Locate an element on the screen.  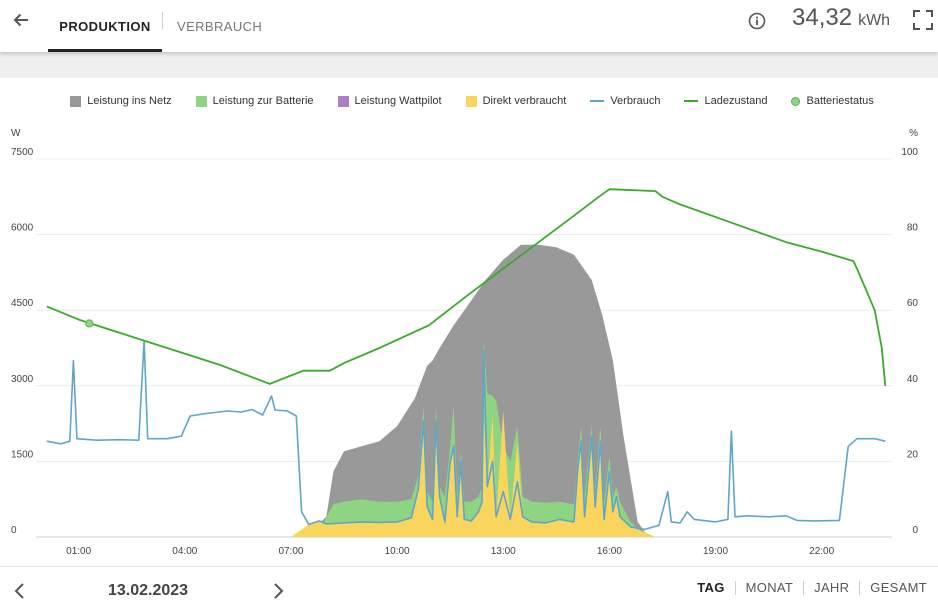
legend-item-netz: Leistung ins Netz is located at coordinates (121, 101).